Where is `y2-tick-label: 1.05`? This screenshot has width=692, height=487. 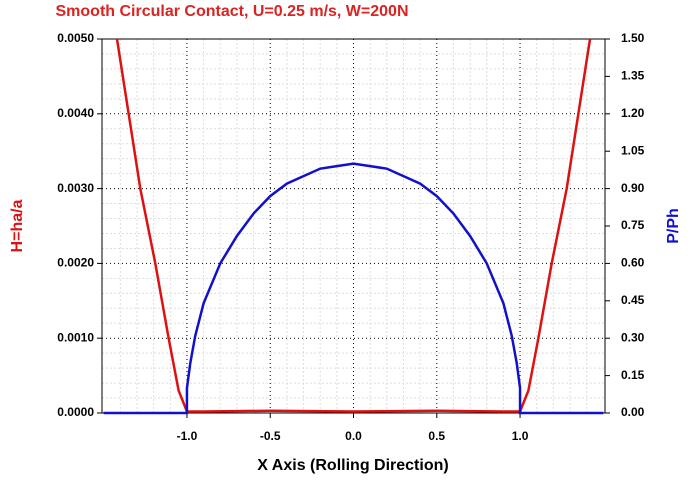
y2-tick-label: 1.05 is located at coordinates (633, 150).